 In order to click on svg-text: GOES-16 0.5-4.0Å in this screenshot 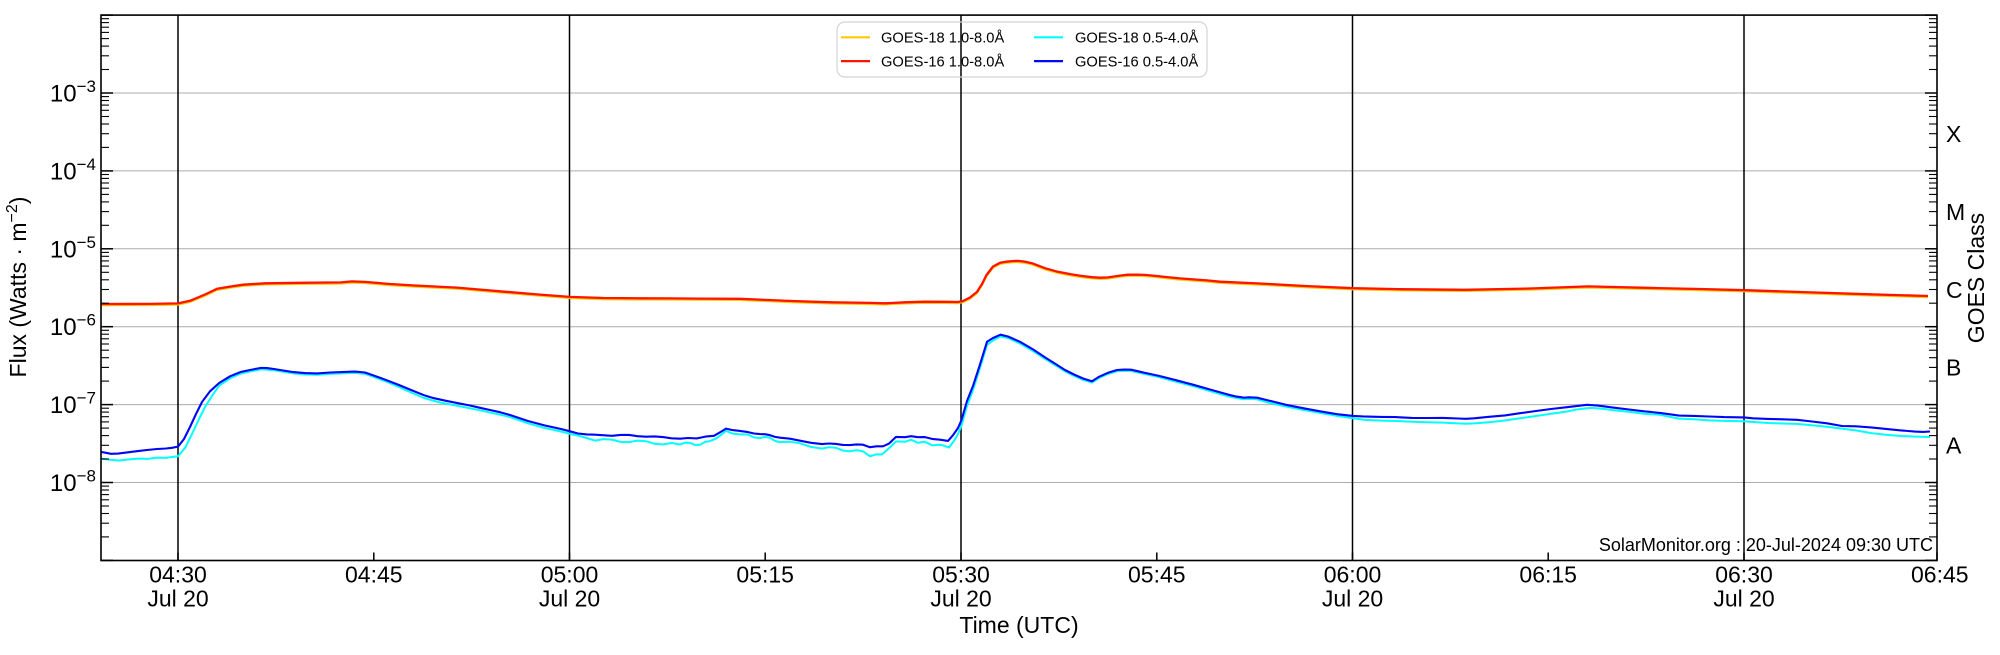, I will do `click(1136, 61)`.